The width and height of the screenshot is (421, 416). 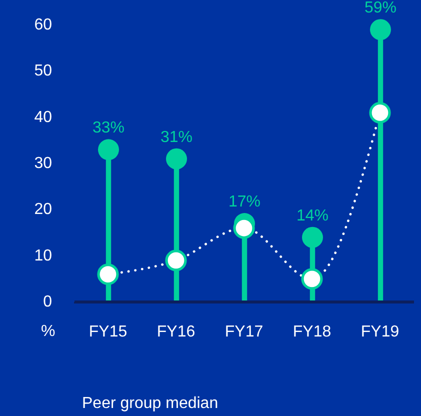 I want to click on data-label: 17%, so click(x=244, y=202).